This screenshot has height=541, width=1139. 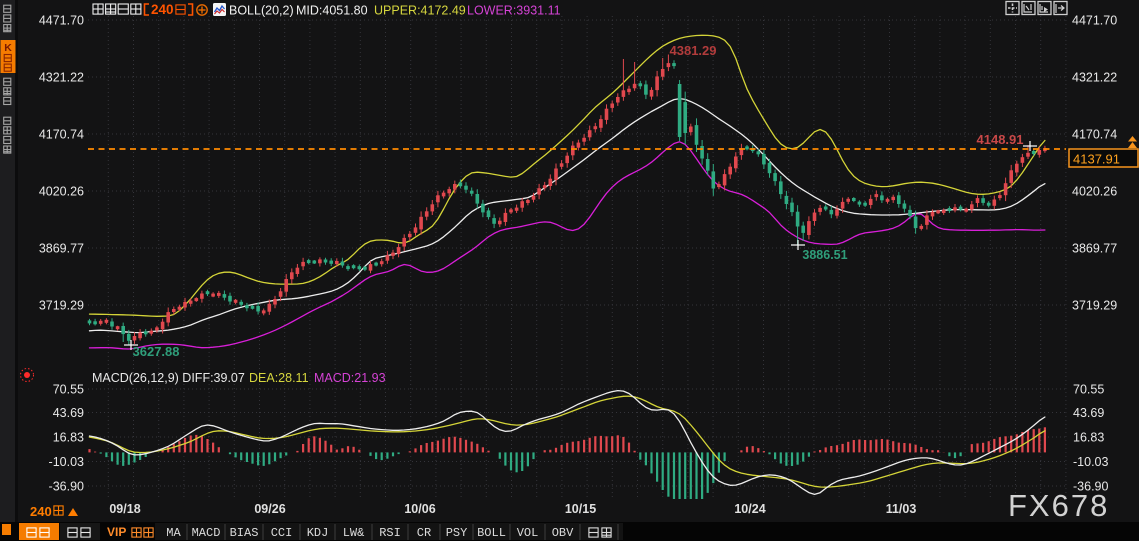 What do you see at coordinates (318, 533) in the screenshot?
I see `svg-text: KDJ` at bounding box center [318, 533].